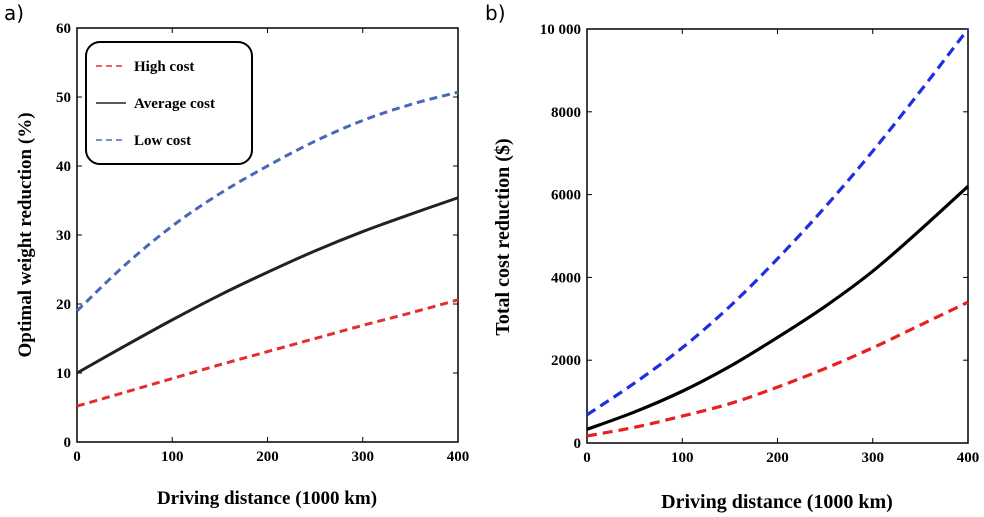 Image resolution: width=984 pixels, height=517 pixels. What do you see at coordinates (63, 236) in the screenshot?
I see `y-tick-label: 30` at bounding box center [63, 236].